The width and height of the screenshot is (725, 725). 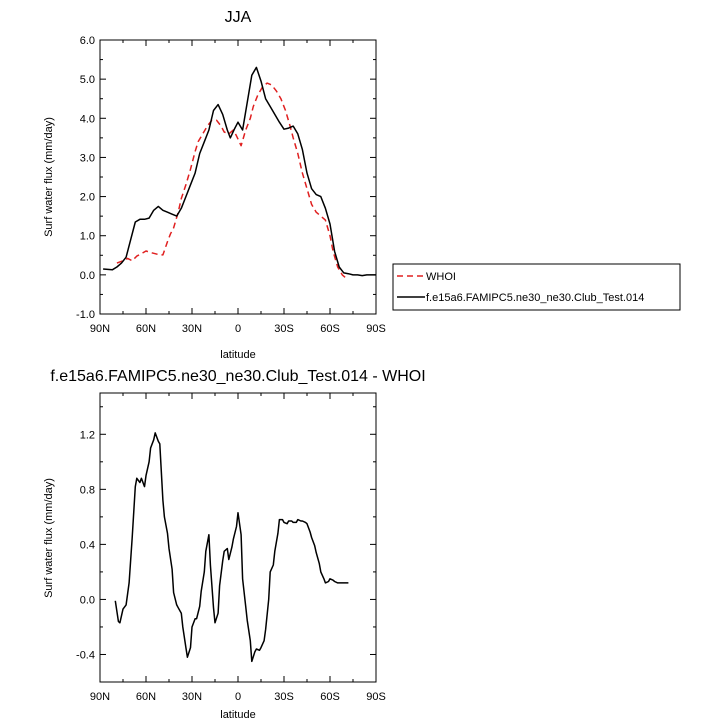 I want to click on bottom-chart-xlabel: latitude, so click(x=237, y=715).